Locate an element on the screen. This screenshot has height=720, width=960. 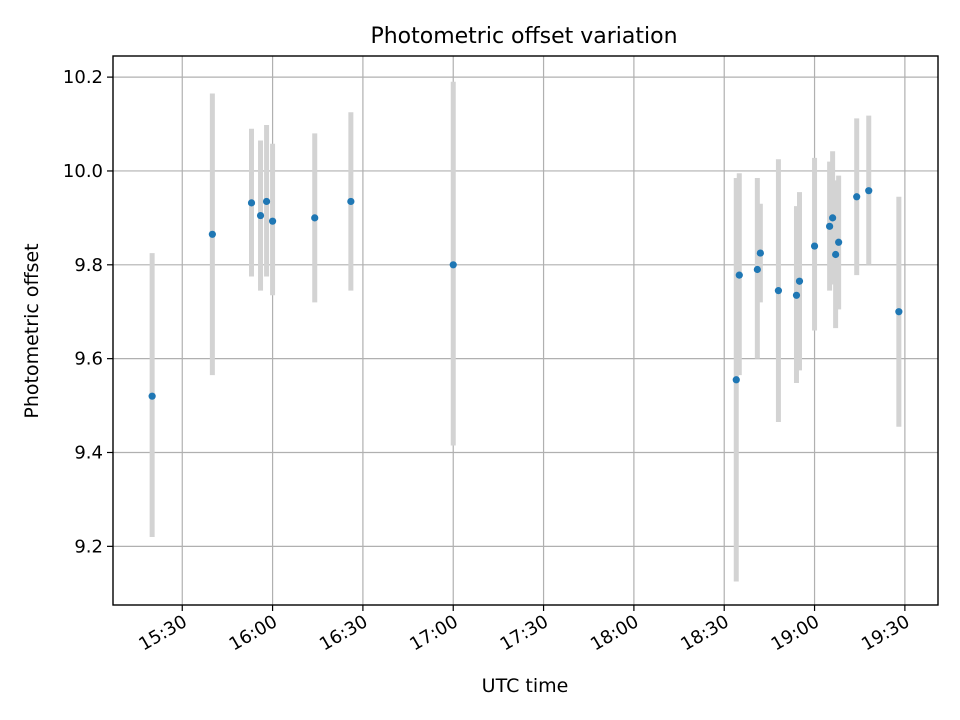
x-tick-label: 15:30 is located at coordinates (162, 633).